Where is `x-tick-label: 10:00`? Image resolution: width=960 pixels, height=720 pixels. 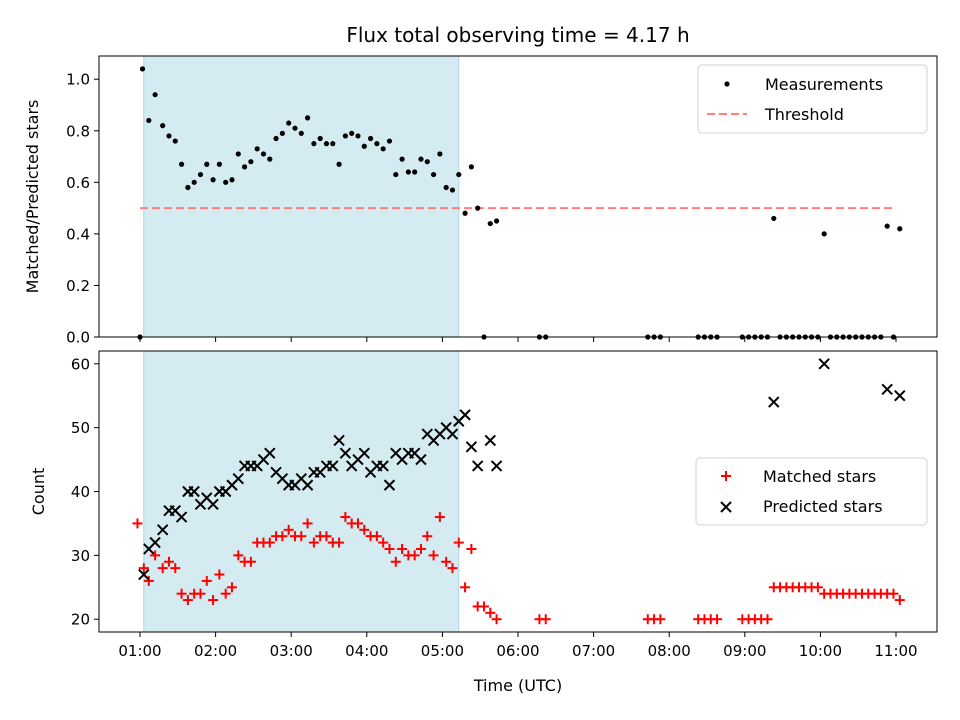 x-tick-label: 10:00 is located at coordinates (820, 651).